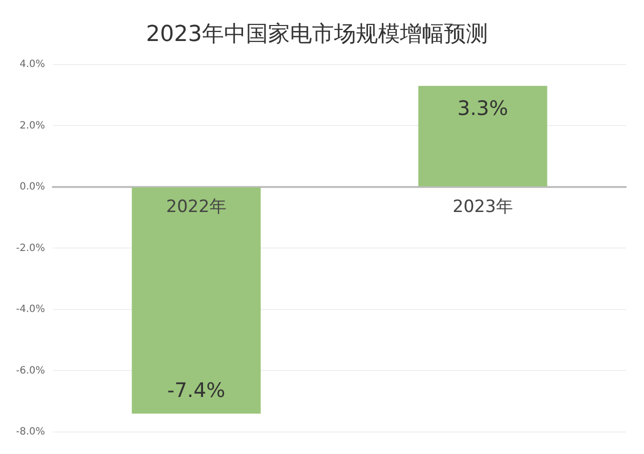 The image size is (644, 454). What do you see at coordinates (482, 108) in the screenshot?
I see `data-label: 3.3%` at bounding box center [482, 108].